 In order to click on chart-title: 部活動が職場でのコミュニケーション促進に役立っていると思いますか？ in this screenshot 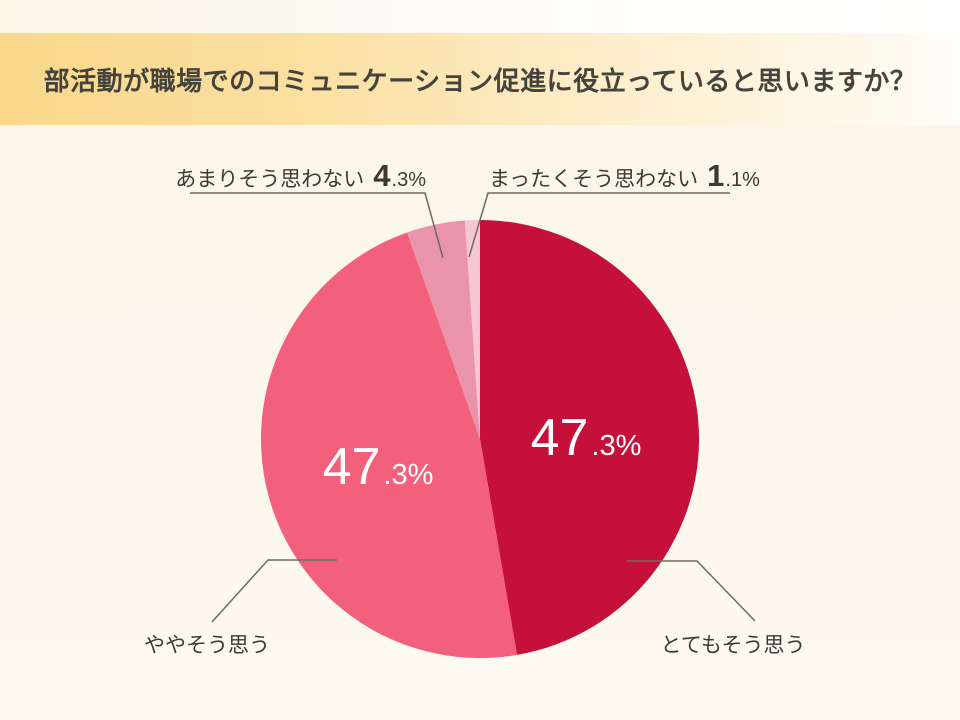, I will do `click(480, 80)`.